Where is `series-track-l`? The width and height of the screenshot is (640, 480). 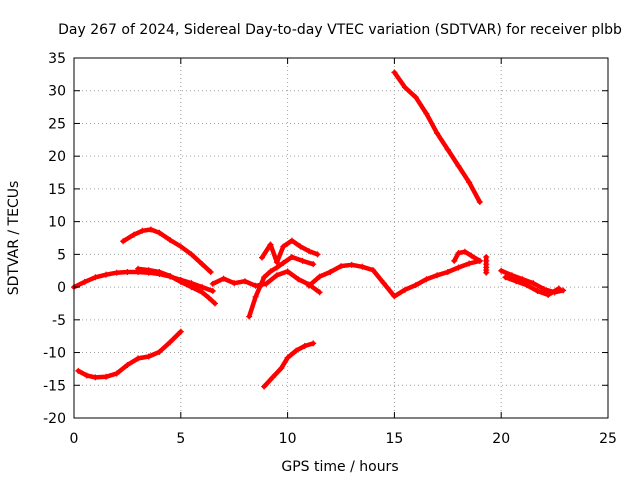 series-track-l is located at coordinates (486, 264).